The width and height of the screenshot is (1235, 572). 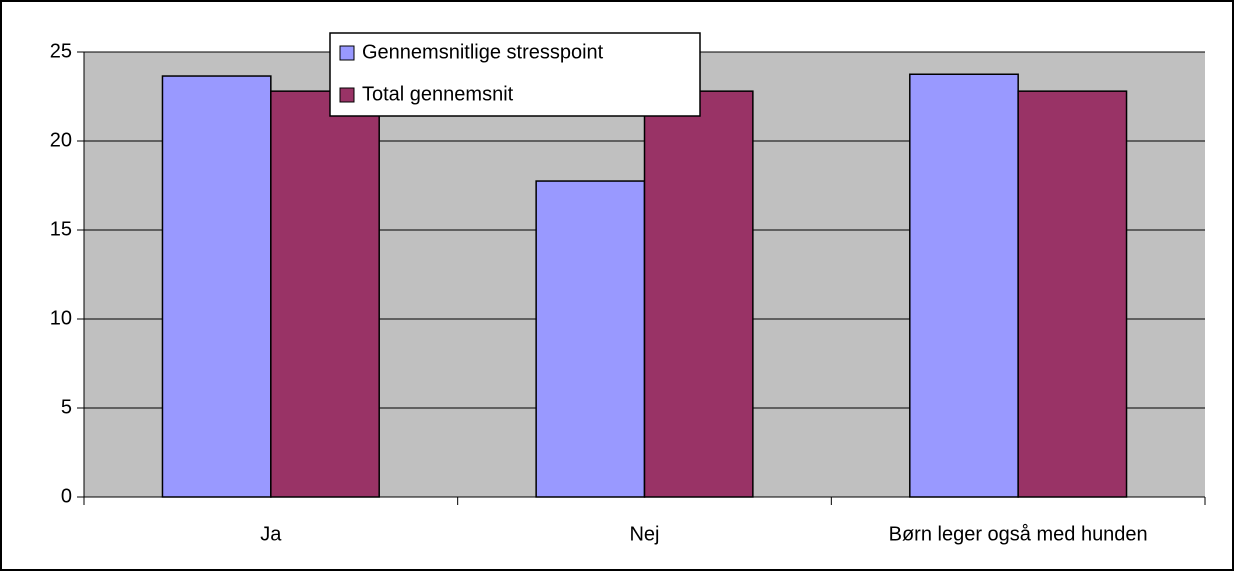 I want to click on x-tick-label: Nej, so click(x=644, y=534).